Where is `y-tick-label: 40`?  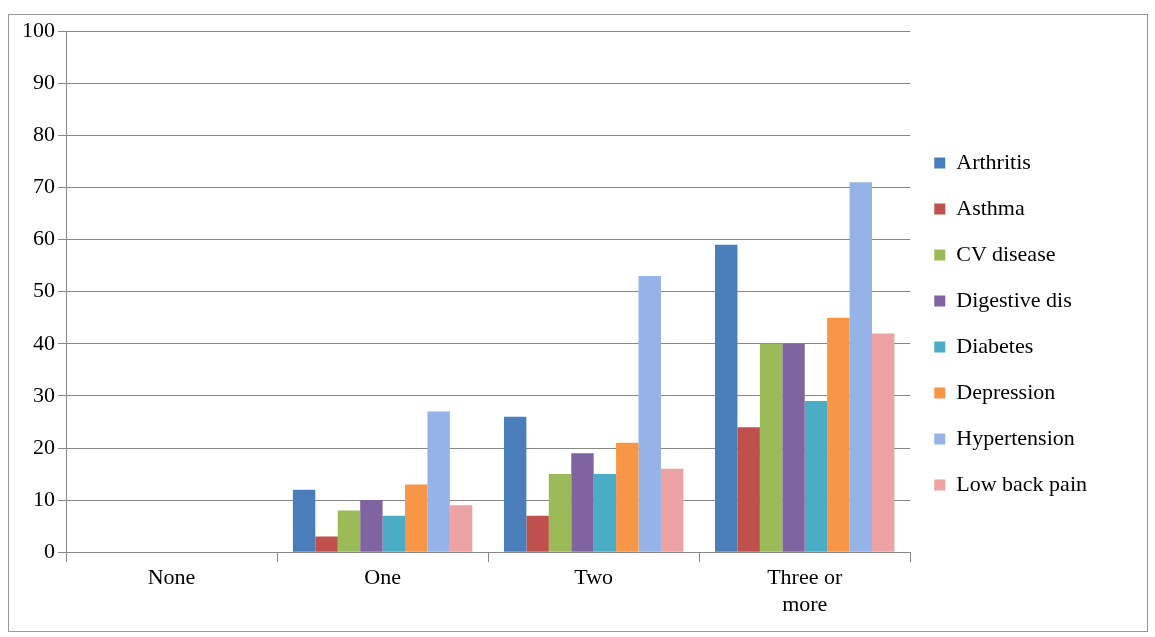
y-tick-label: 40 is located at coordinates (44, 342).